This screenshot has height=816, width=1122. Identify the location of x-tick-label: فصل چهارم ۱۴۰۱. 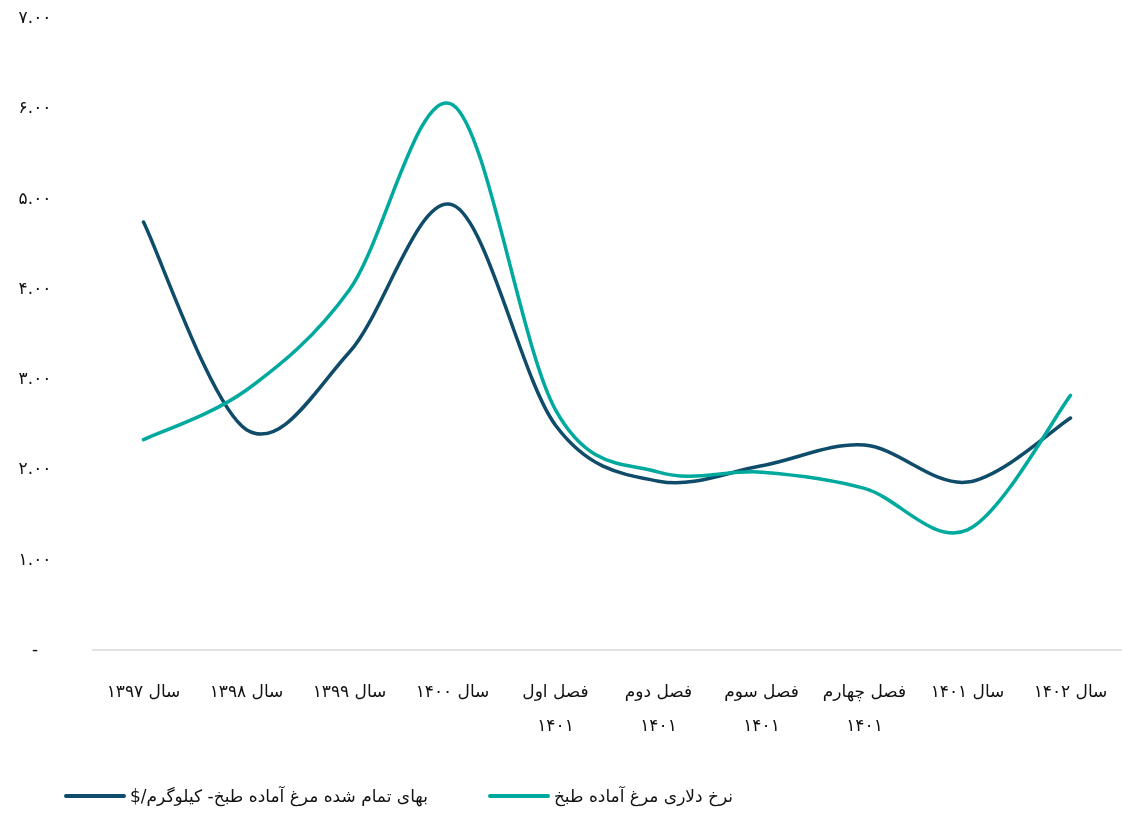
(864, 708).